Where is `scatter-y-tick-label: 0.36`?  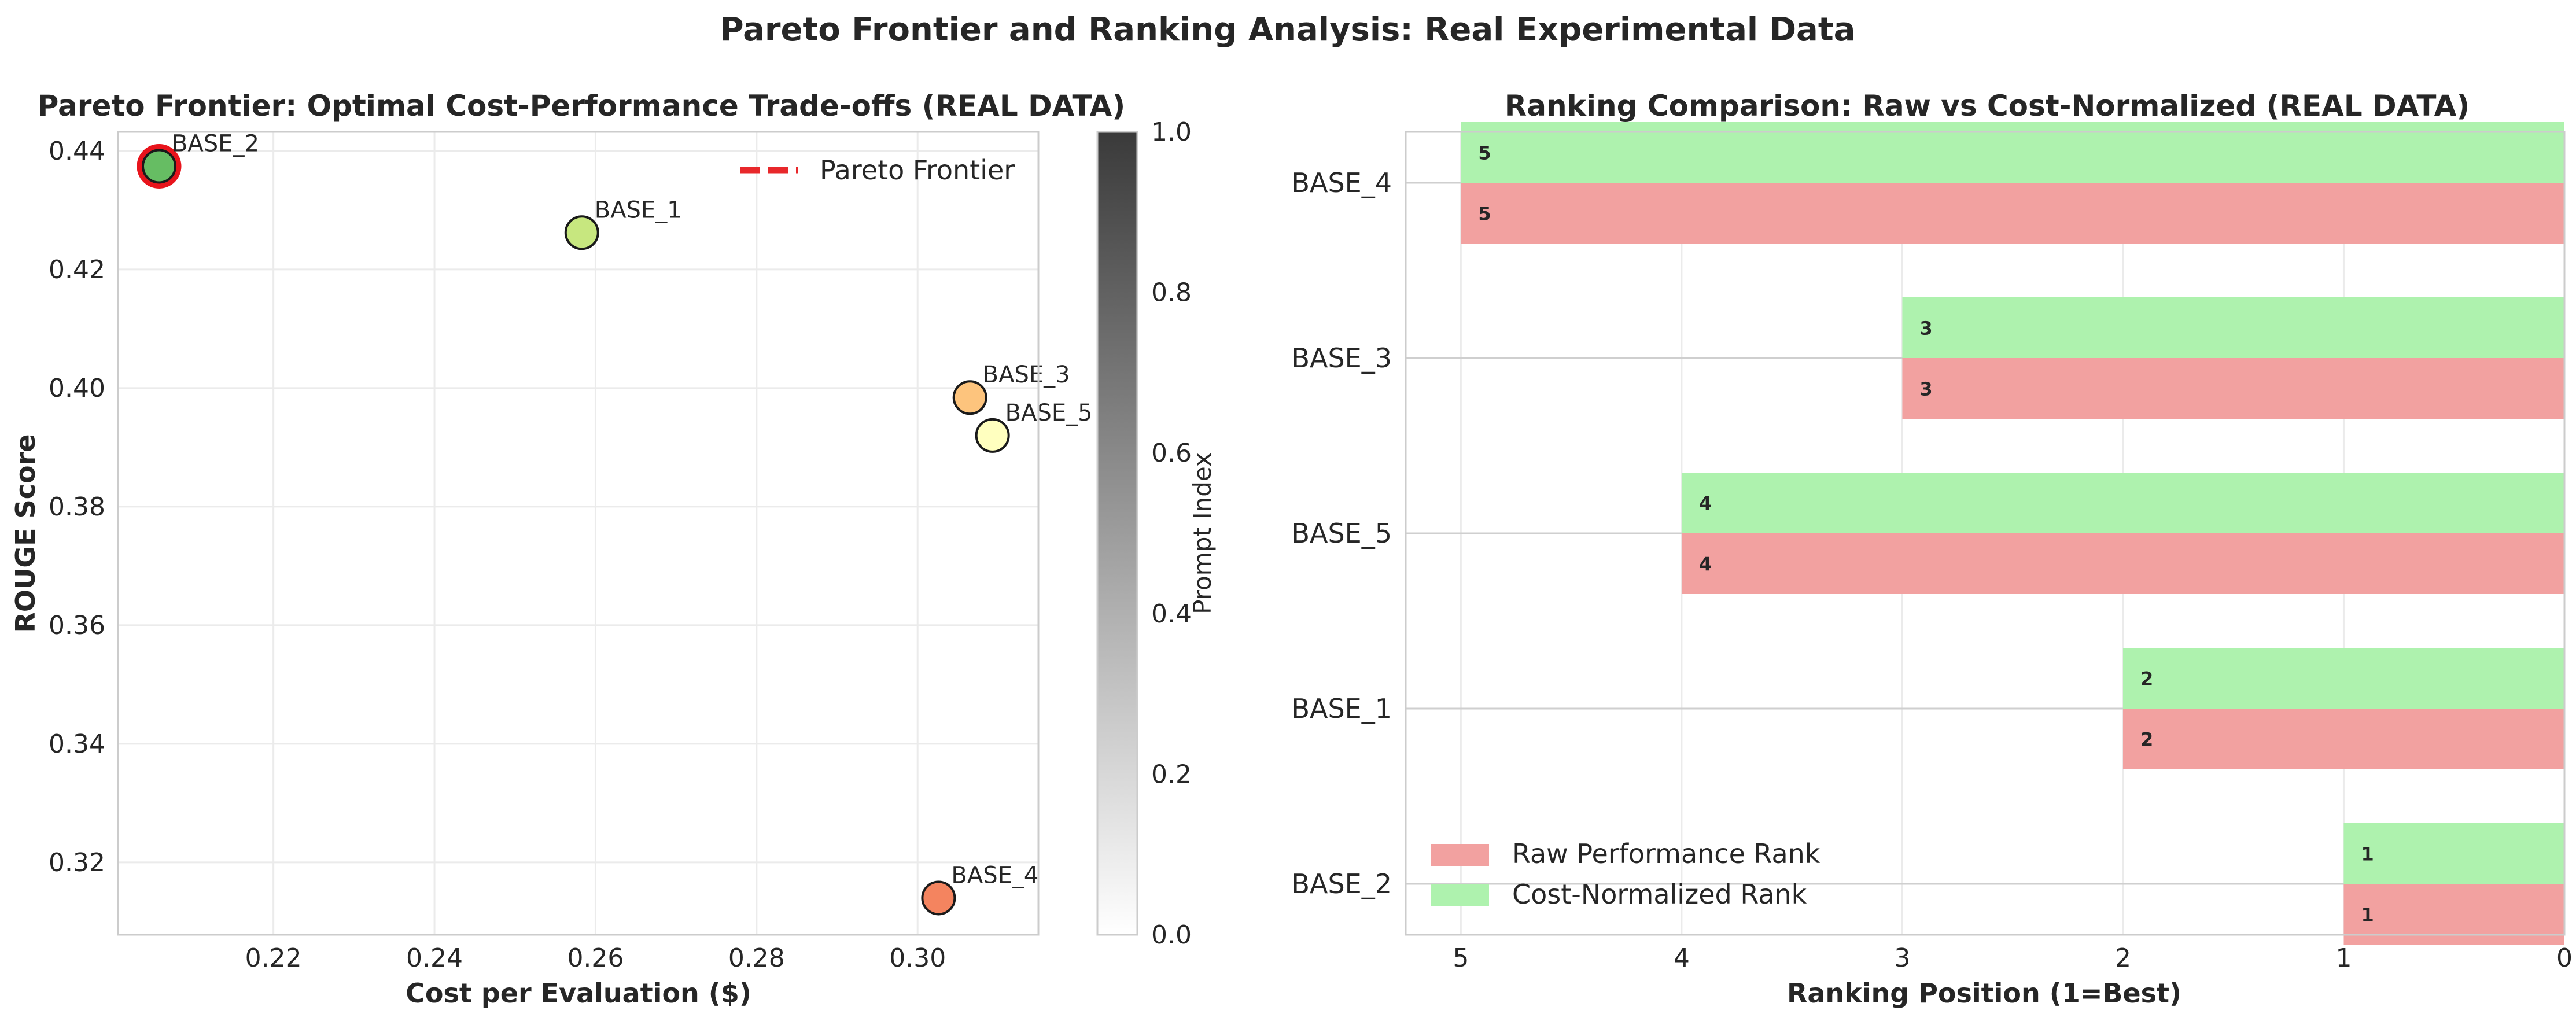
scatter-y-tick-label: 0.36 is located at coordinates (77, 625).